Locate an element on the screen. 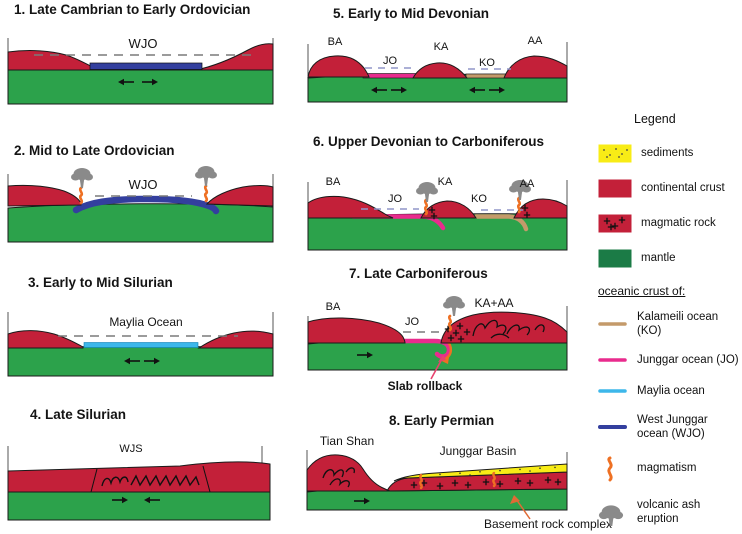 This screenshot has height=534, width=742. legend-label: Kalameili ocean (KO) is located at coordinates (678, 324).